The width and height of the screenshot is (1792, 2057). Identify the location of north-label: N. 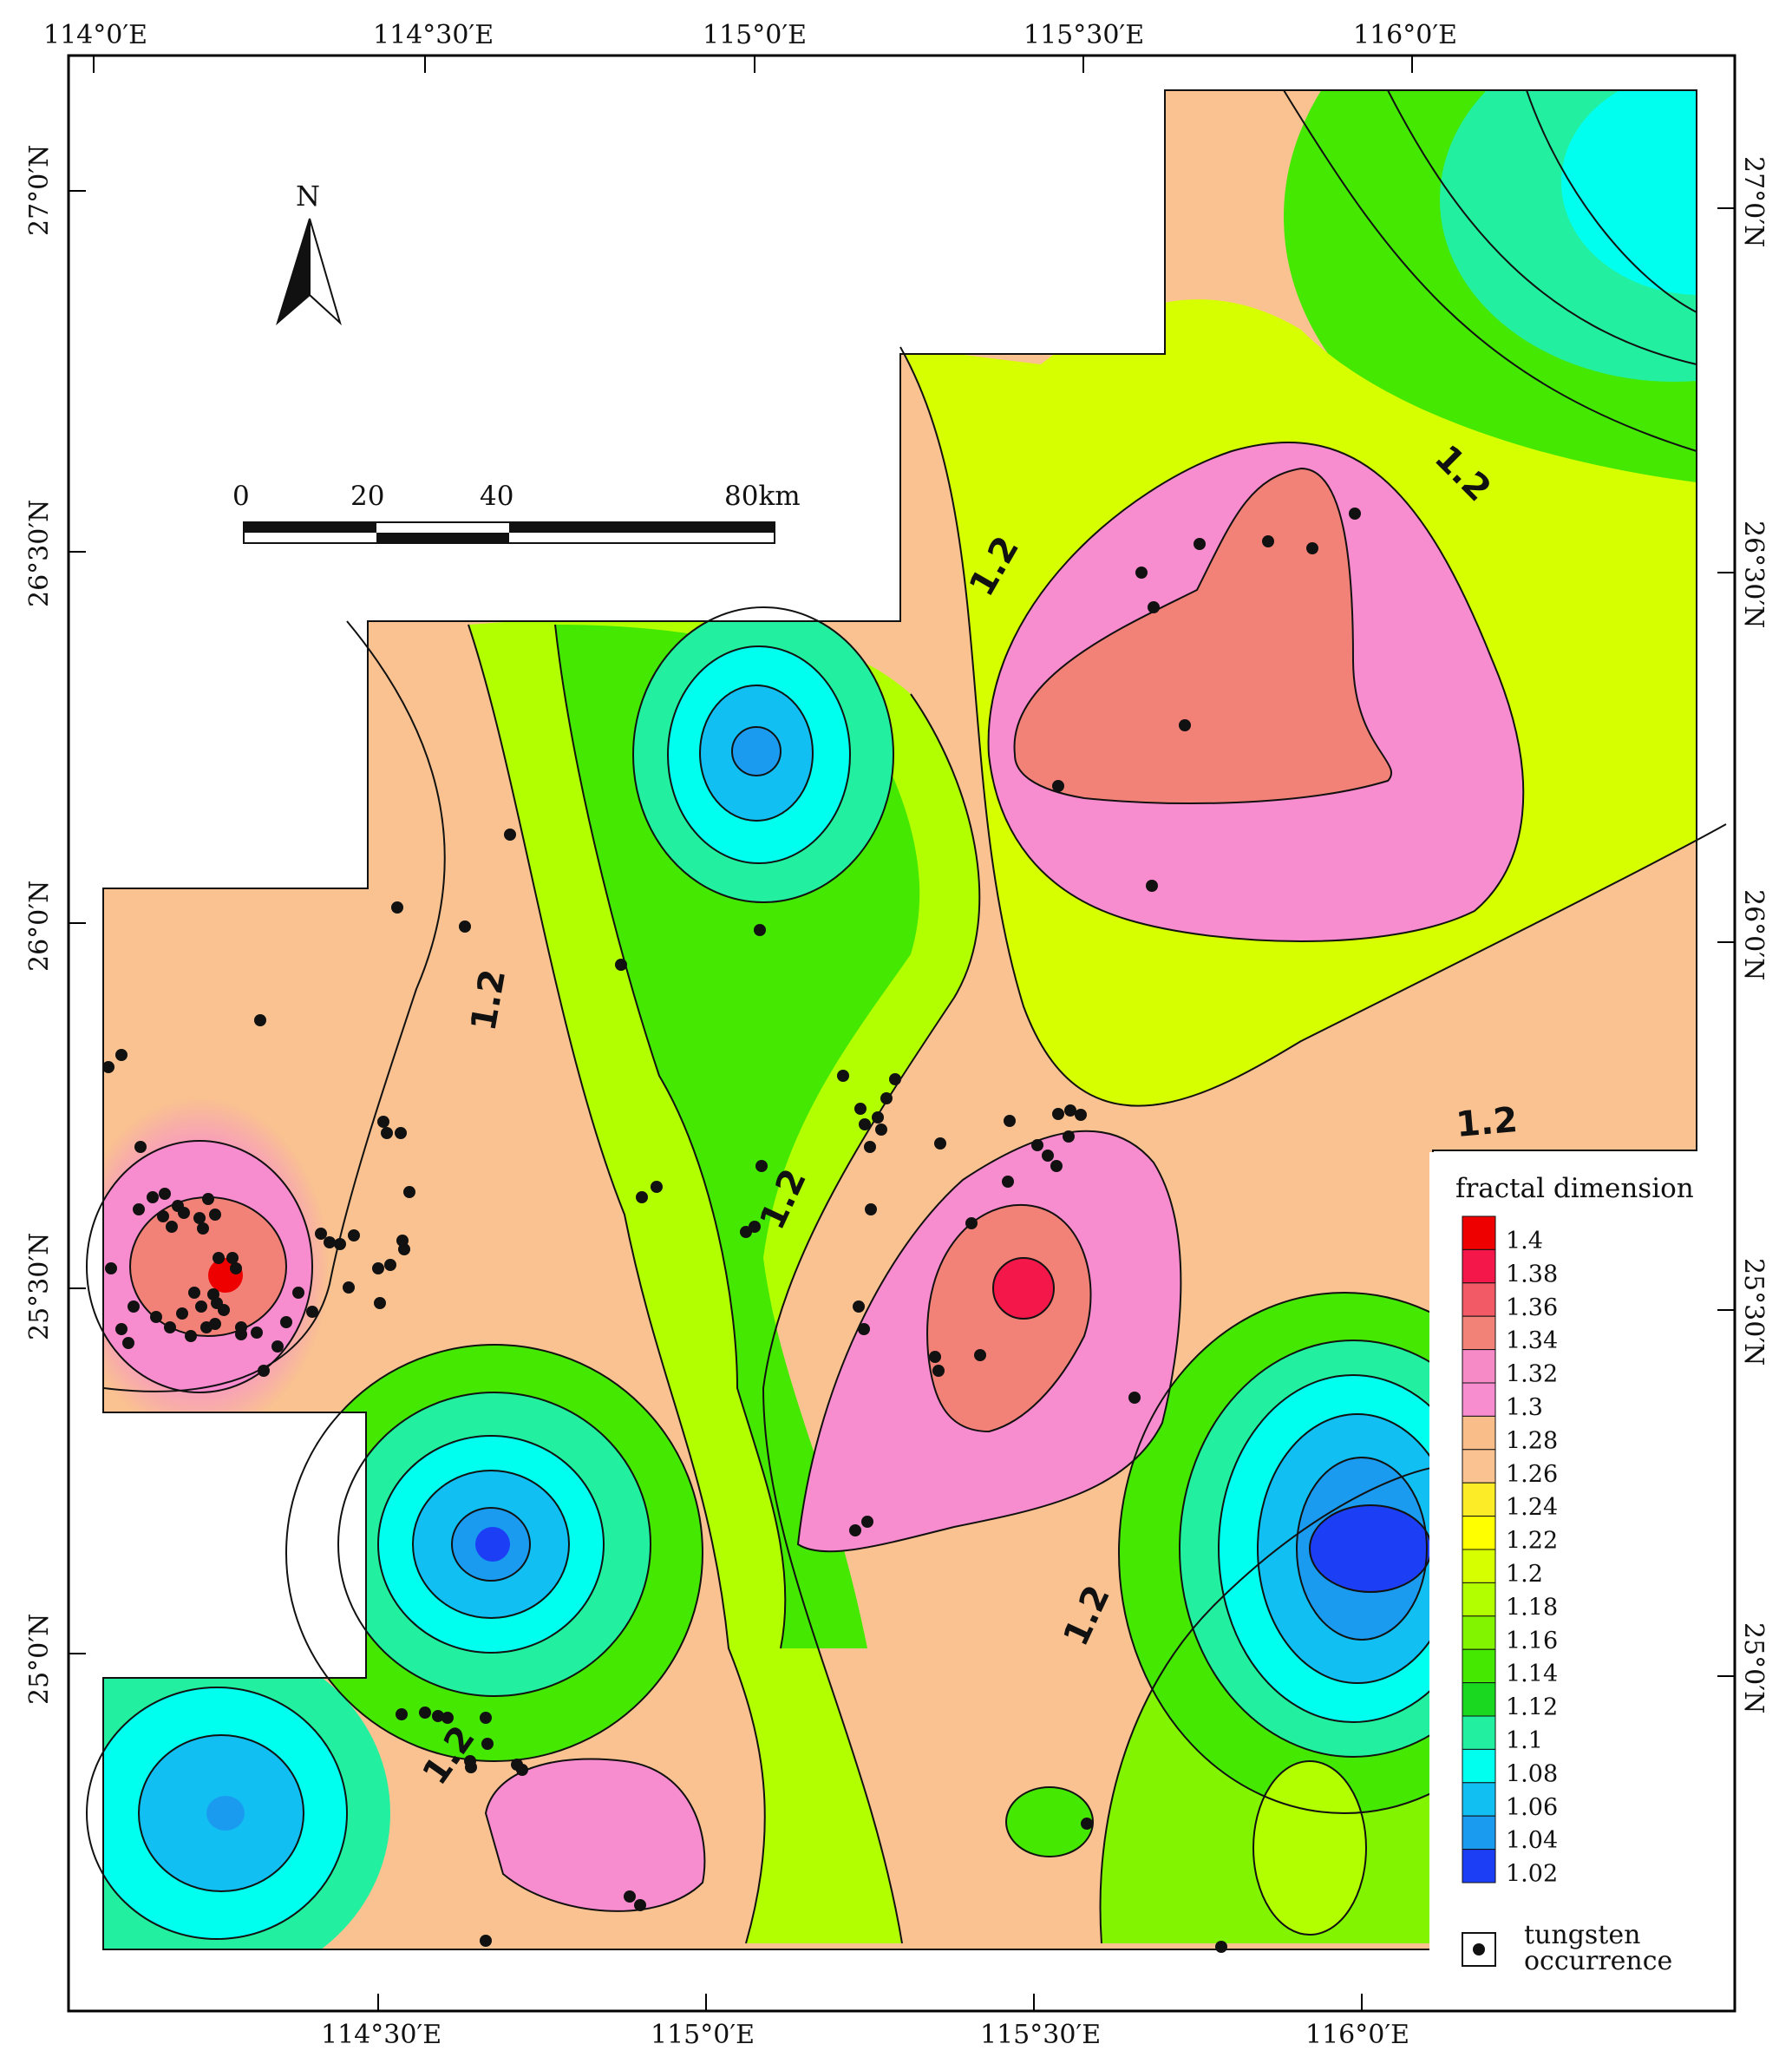
(308, 196).